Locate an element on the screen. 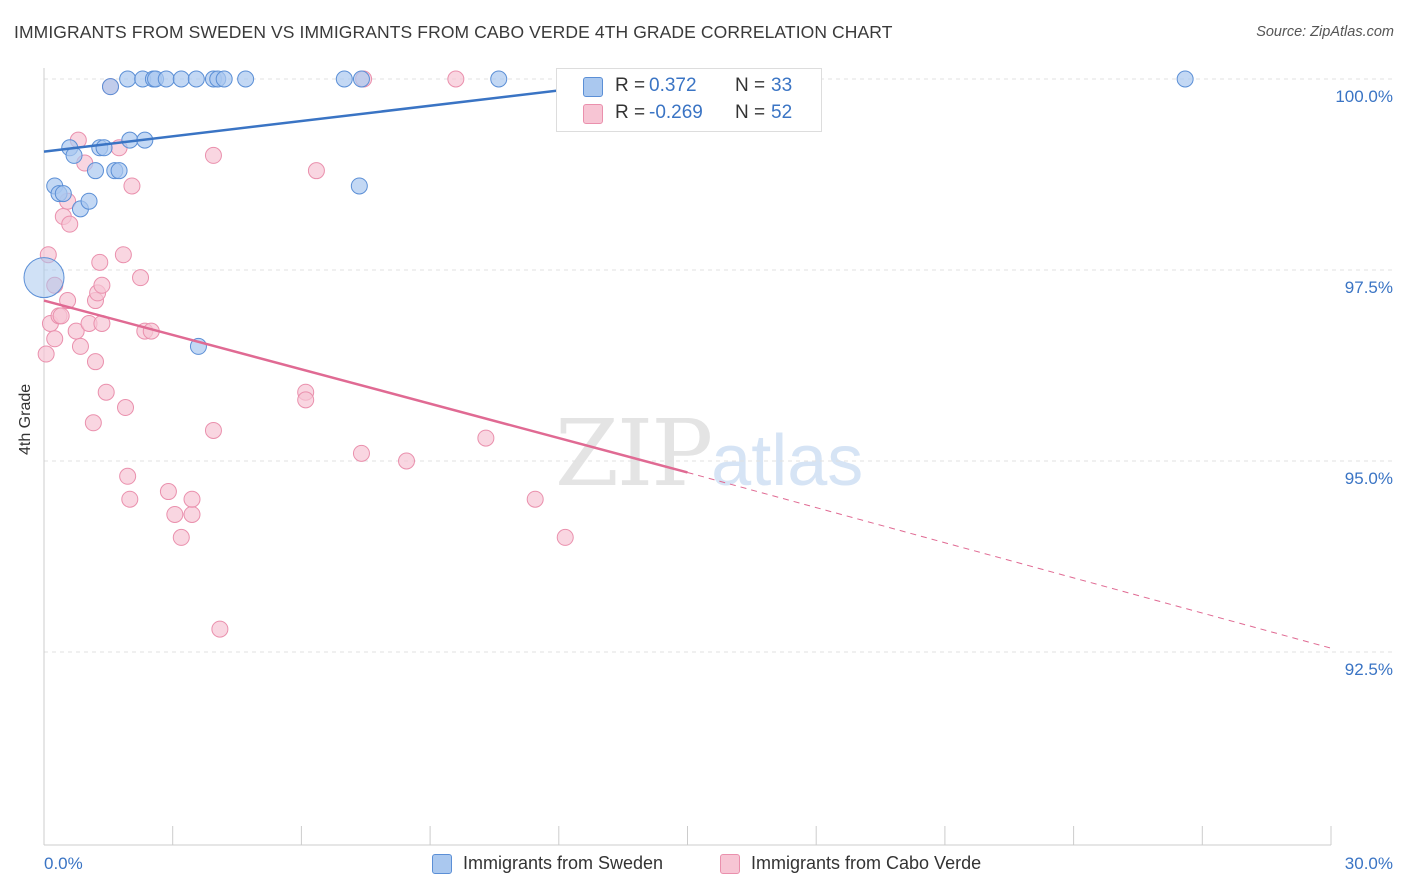 This screenshot has height=892, width=1406. correlation-legend: R = 0.372 N = 33 R = -0.269 N = 52 is located at coordinates (689, 100).